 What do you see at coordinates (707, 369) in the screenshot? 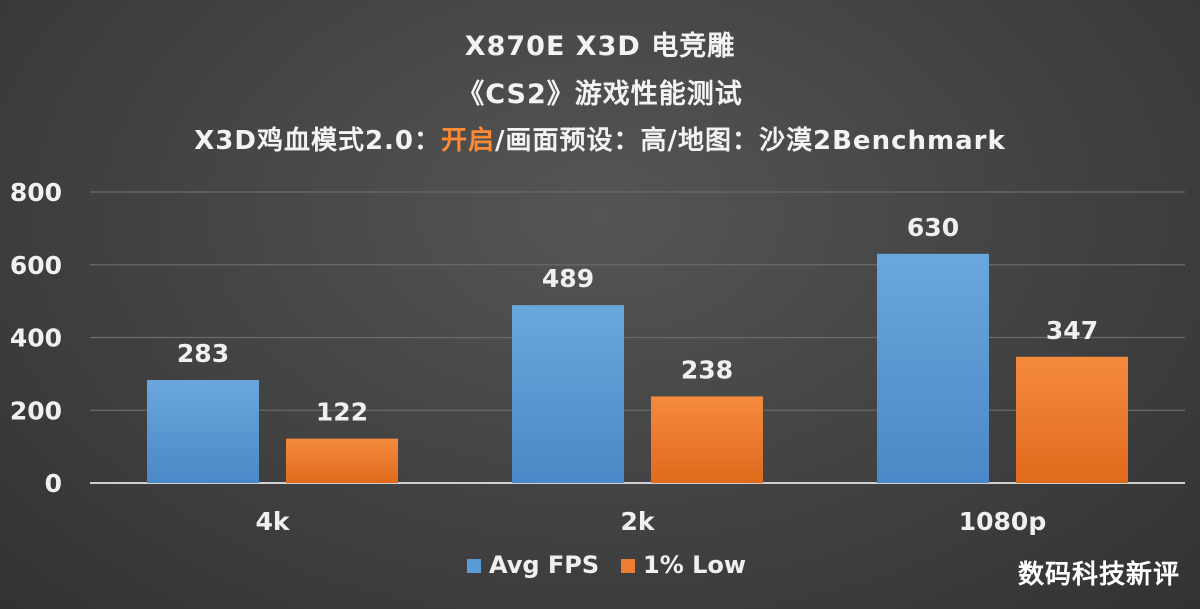
I see `data-label: 238` at bounding box center [707, 369].